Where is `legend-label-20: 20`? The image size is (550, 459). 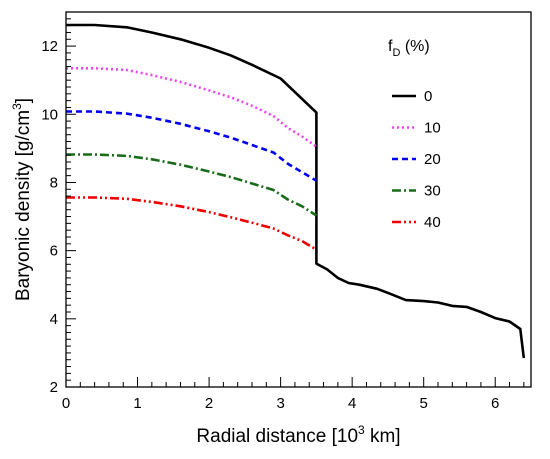
legend-label-20: 20 is located at coordinates (432, 159).